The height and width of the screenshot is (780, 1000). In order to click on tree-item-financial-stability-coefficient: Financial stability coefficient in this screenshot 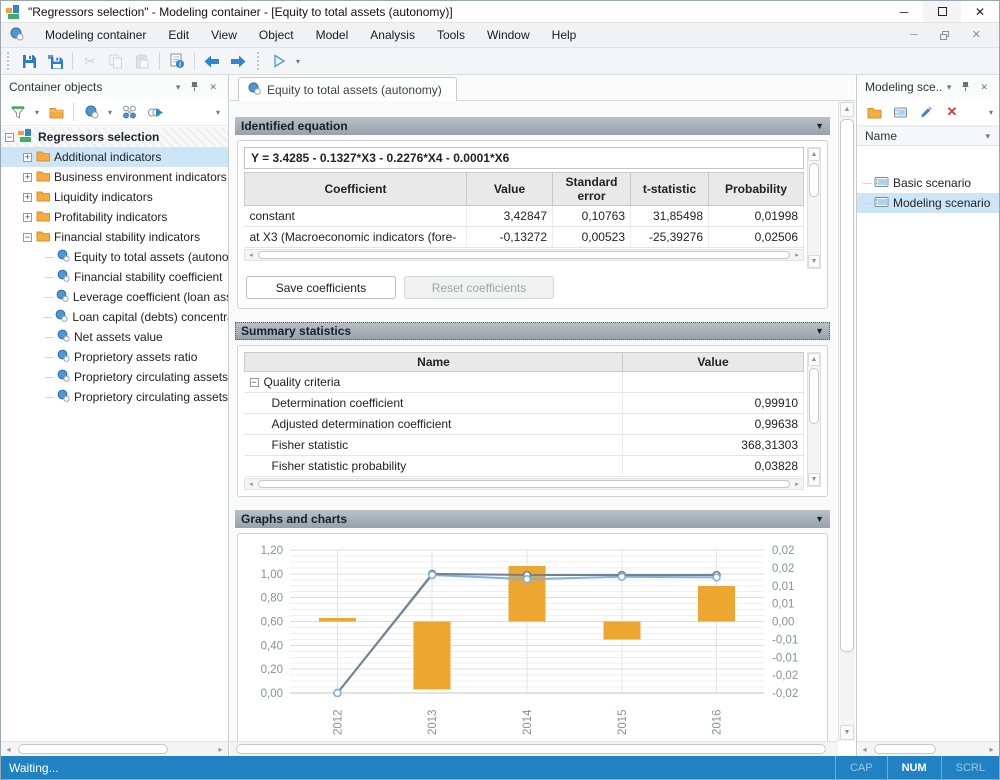, I will do `click(114, 277)`.